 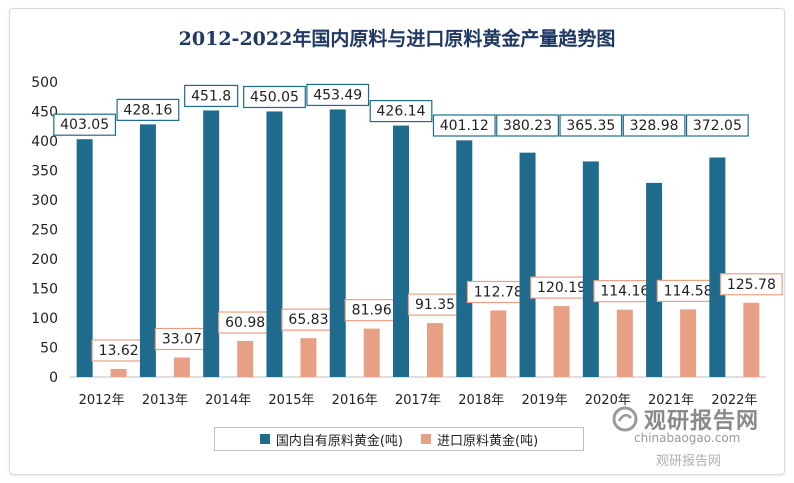 What do you see at coordinates (355, 400) in the screenshot?
I see `x-tick-label: 2016年` at bounding box center [355, 400].